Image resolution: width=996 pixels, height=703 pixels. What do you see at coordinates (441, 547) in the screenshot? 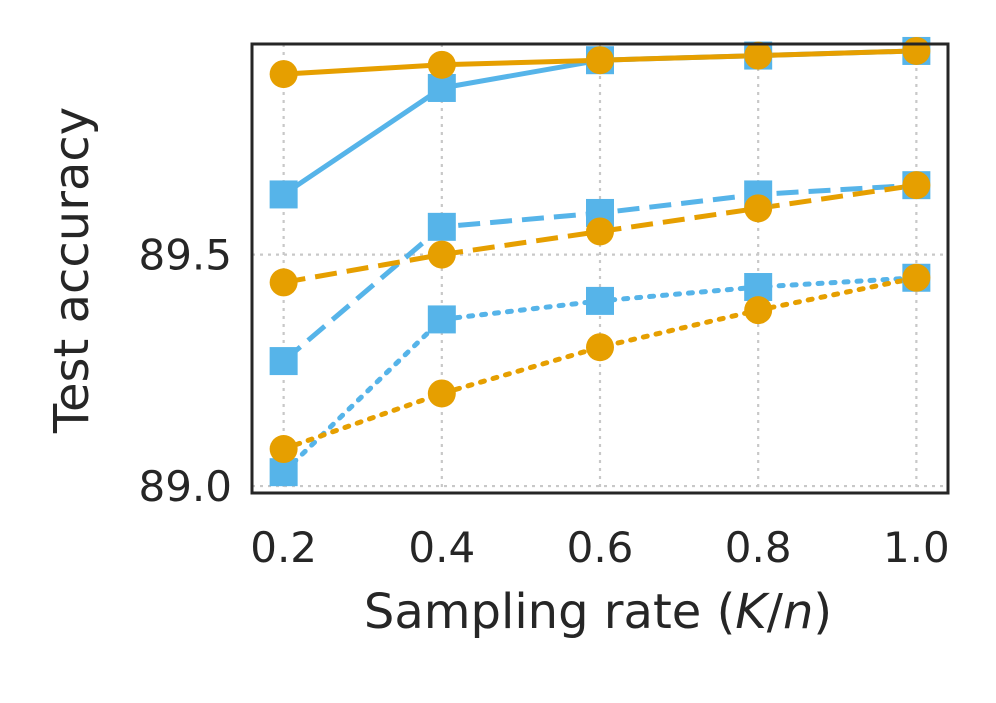
I see `x-tick-label: 0.4` at bounding box center [441, 547].